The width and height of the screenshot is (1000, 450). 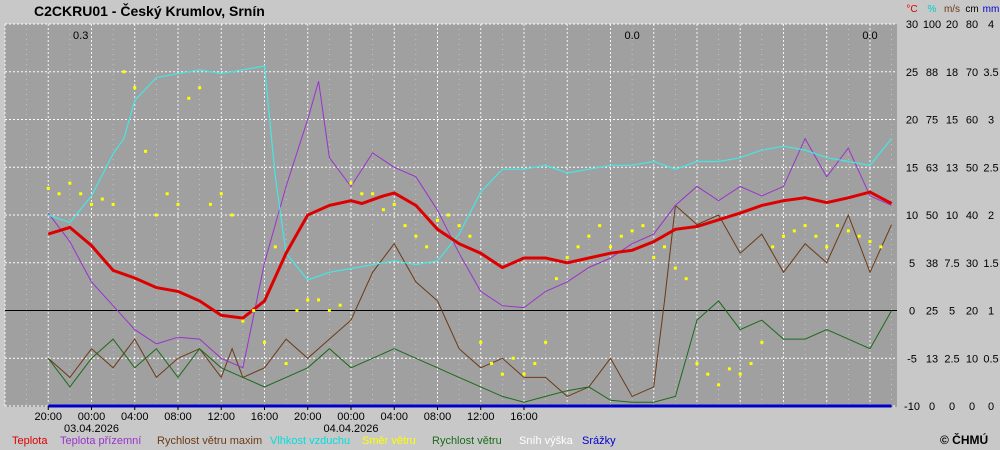 I want to click on y-axis-unit: cm, so click(x=971, y=9).